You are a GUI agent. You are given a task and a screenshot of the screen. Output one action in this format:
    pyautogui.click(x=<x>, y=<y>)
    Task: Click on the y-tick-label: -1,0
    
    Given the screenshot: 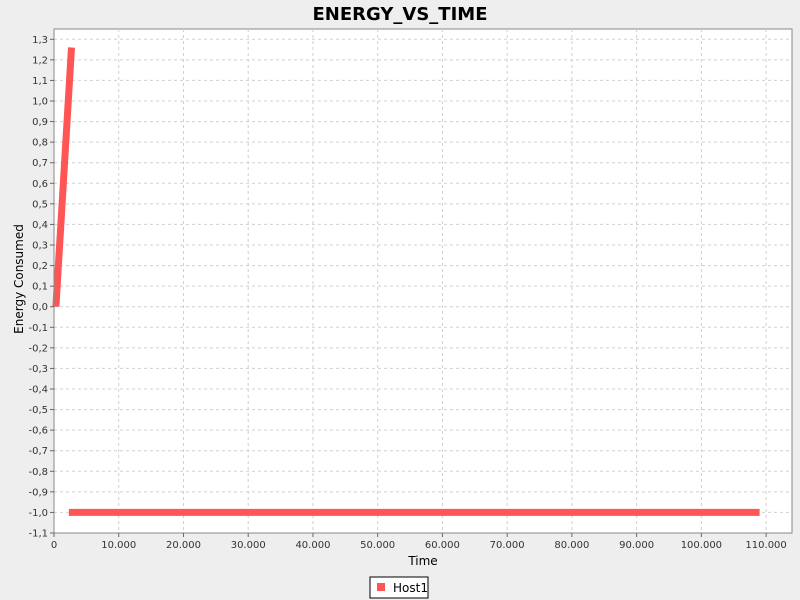 What is the action you would take?
    pyautogui.click(x=38, y=513)
    